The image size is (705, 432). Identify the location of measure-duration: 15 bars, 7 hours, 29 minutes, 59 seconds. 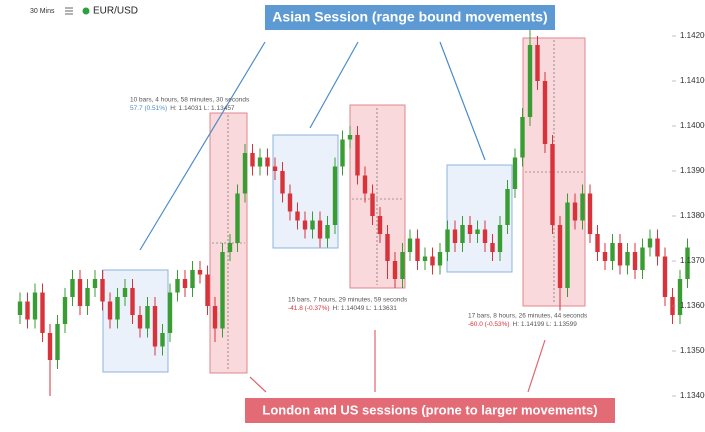
(348, 300).